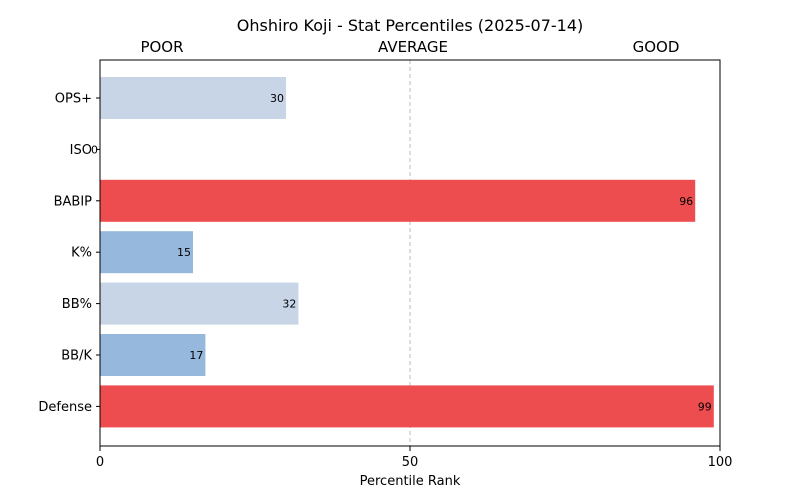 Image resolution: width=800 pixels, height=500 pixels. Describe the element at coordinates (73, 201) in the screenshot. I see `category-label-2: BABIP` at that location.